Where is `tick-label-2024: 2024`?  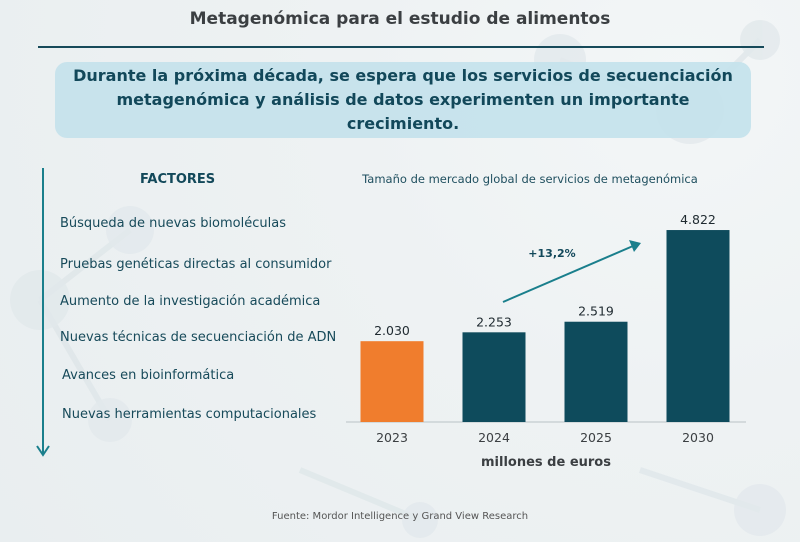
tick-label-2024: 2024 is located at coordinates (494, 437).